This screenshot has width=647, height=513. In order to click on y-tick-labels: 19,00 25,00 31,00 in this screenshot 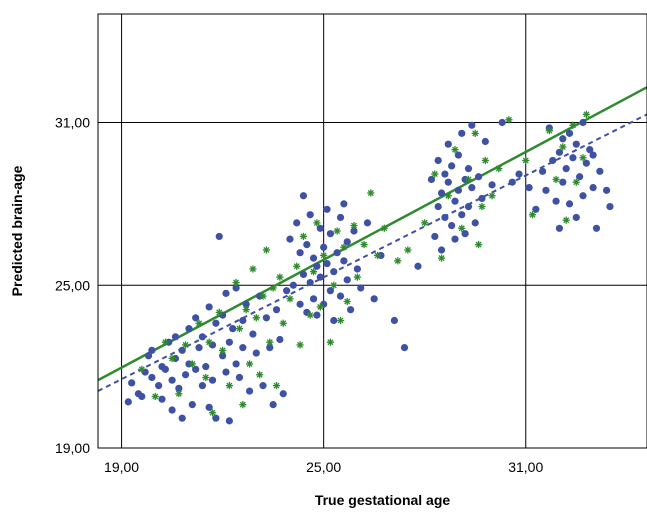, I will do `click(72, 286)`.